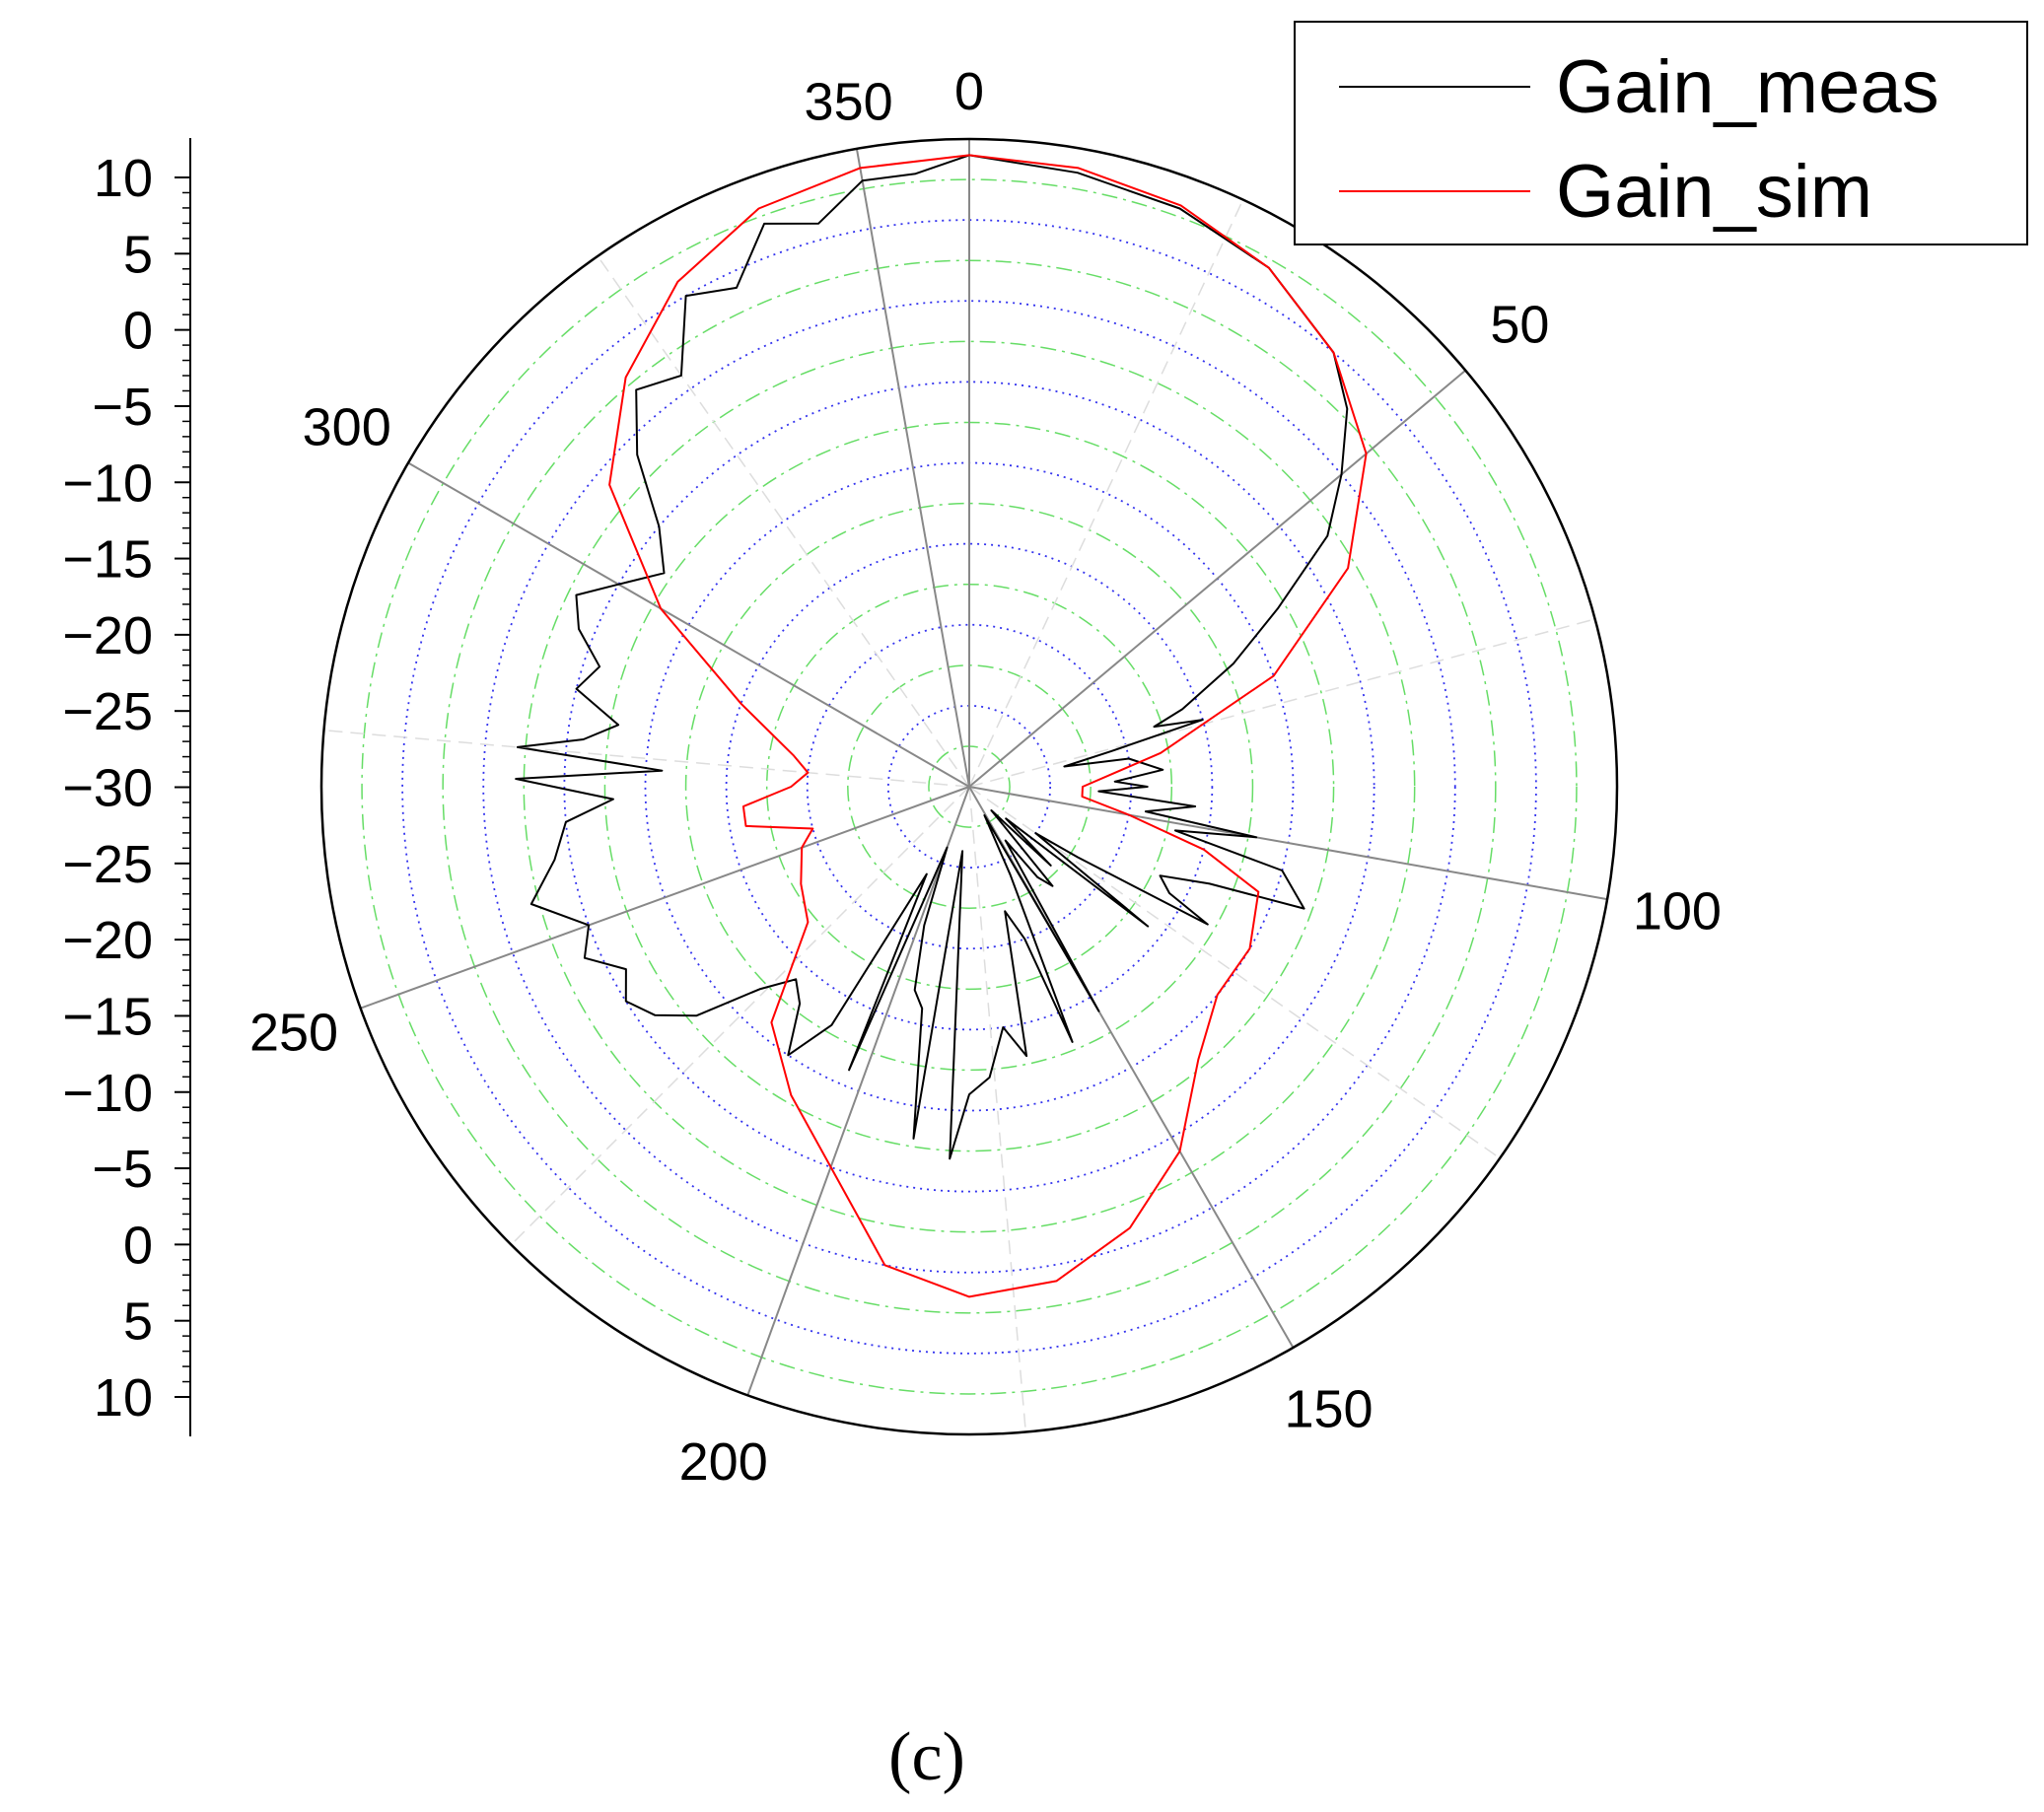 Image resolution: width=2044 pixels, height=1812 pixels. I want to click on legend-box, so click(1661, 133).